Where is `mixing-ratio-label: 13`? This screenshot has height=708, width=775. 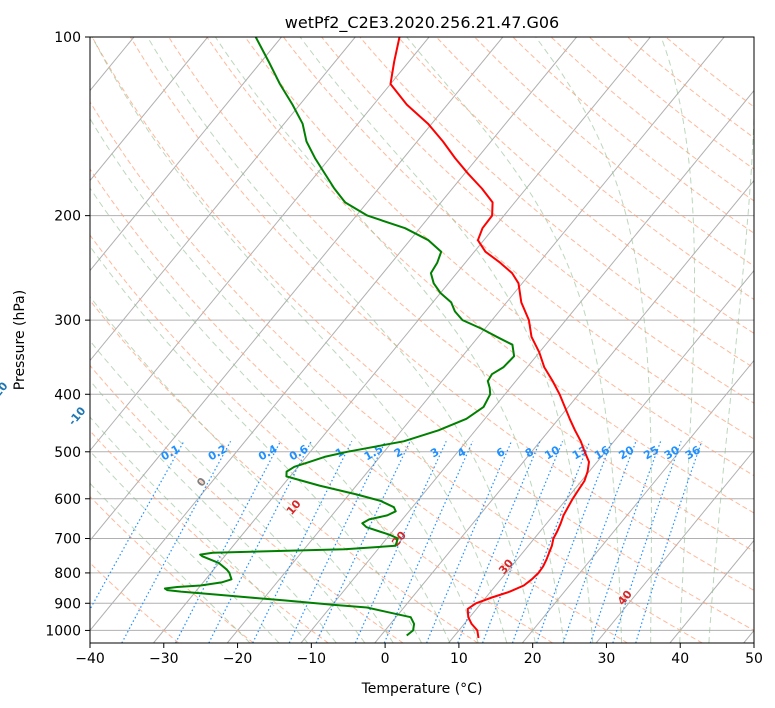
mixing-ratio-label: 13 is located at coordinates (580, 452).